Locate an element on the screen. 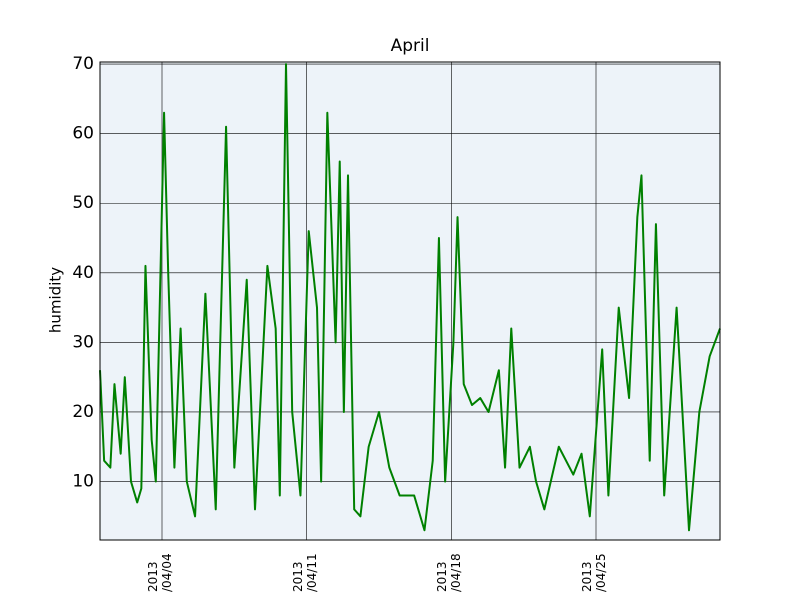 This screenshot has width=800, height=600. y-tick-label: 20 is located at coordinates (83, 412).